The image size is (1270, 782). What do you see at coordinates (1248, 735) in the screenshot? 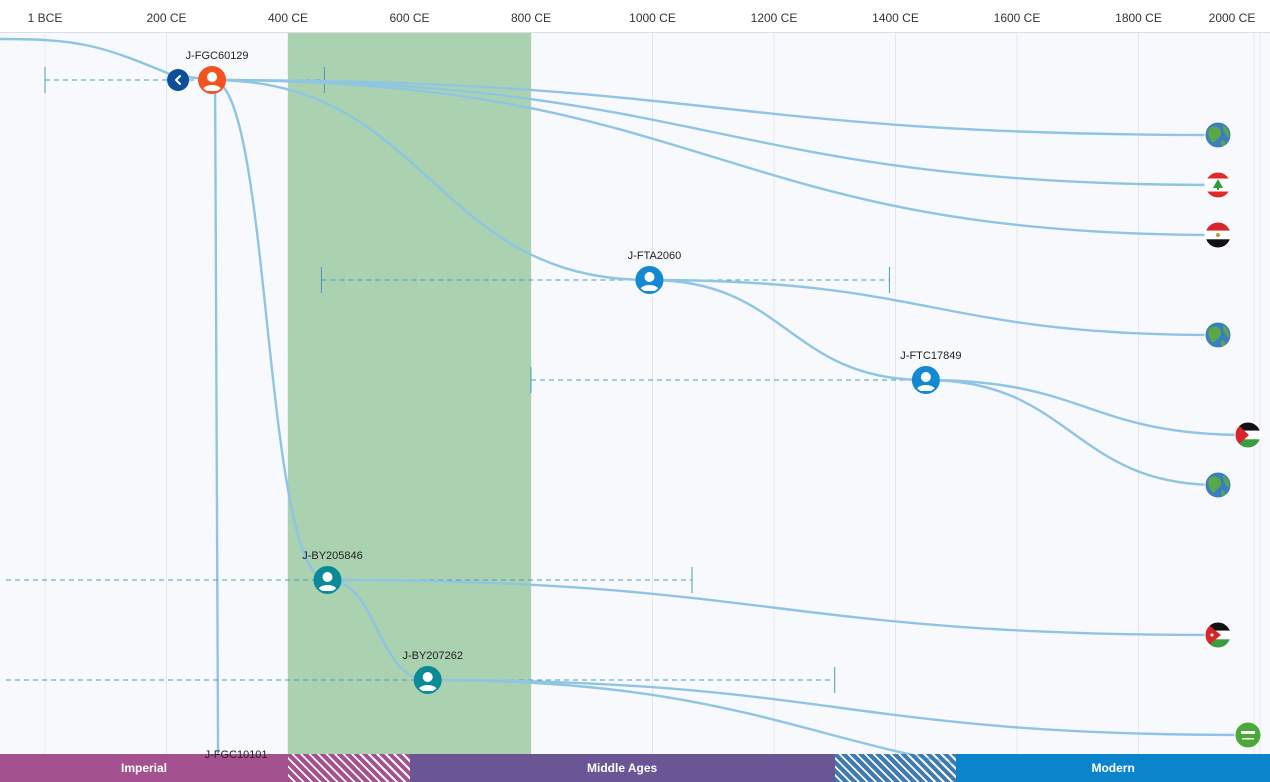
I see `flag-saudi-icon` at bounding box center [1248, 735].